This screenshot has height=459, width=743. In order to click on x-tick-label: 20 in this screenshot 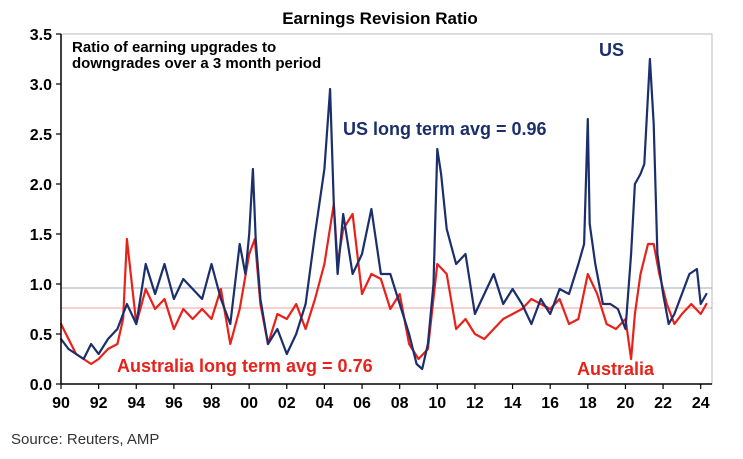, I will do `click(626, 403)`.